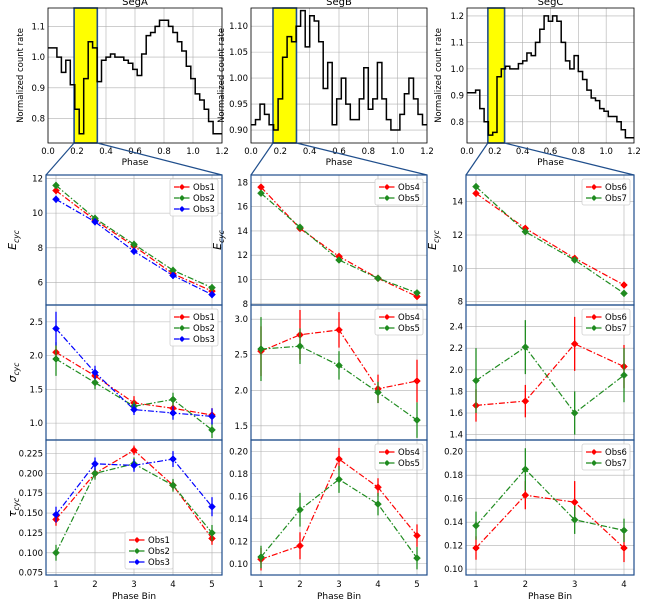 The height and width of the screenshot is (607, 648). Describe the element at coordinates (456, 349) in the screenshot. I see `y-tick-label: 2.2` at that location.